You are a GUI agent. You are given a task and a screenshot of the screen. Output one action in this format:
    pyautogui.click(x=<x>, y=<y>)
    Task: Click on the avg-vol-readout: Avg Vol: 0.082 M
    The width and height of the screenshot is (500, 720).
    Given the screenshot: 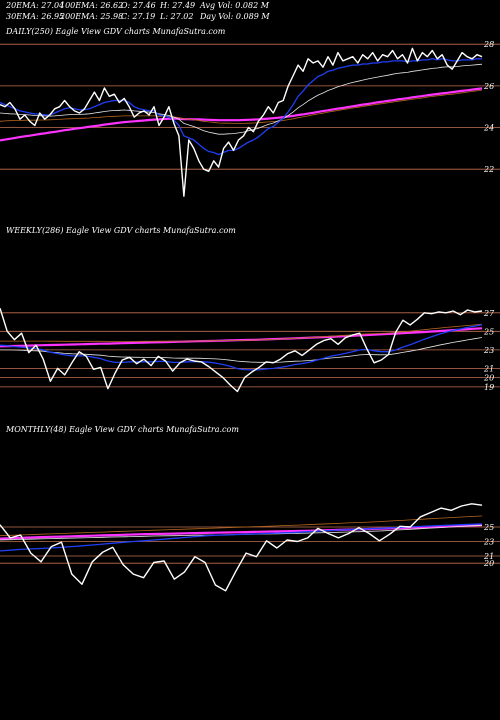 What is the action you would take?
    pyautogui.click(x=234, y=5)
    